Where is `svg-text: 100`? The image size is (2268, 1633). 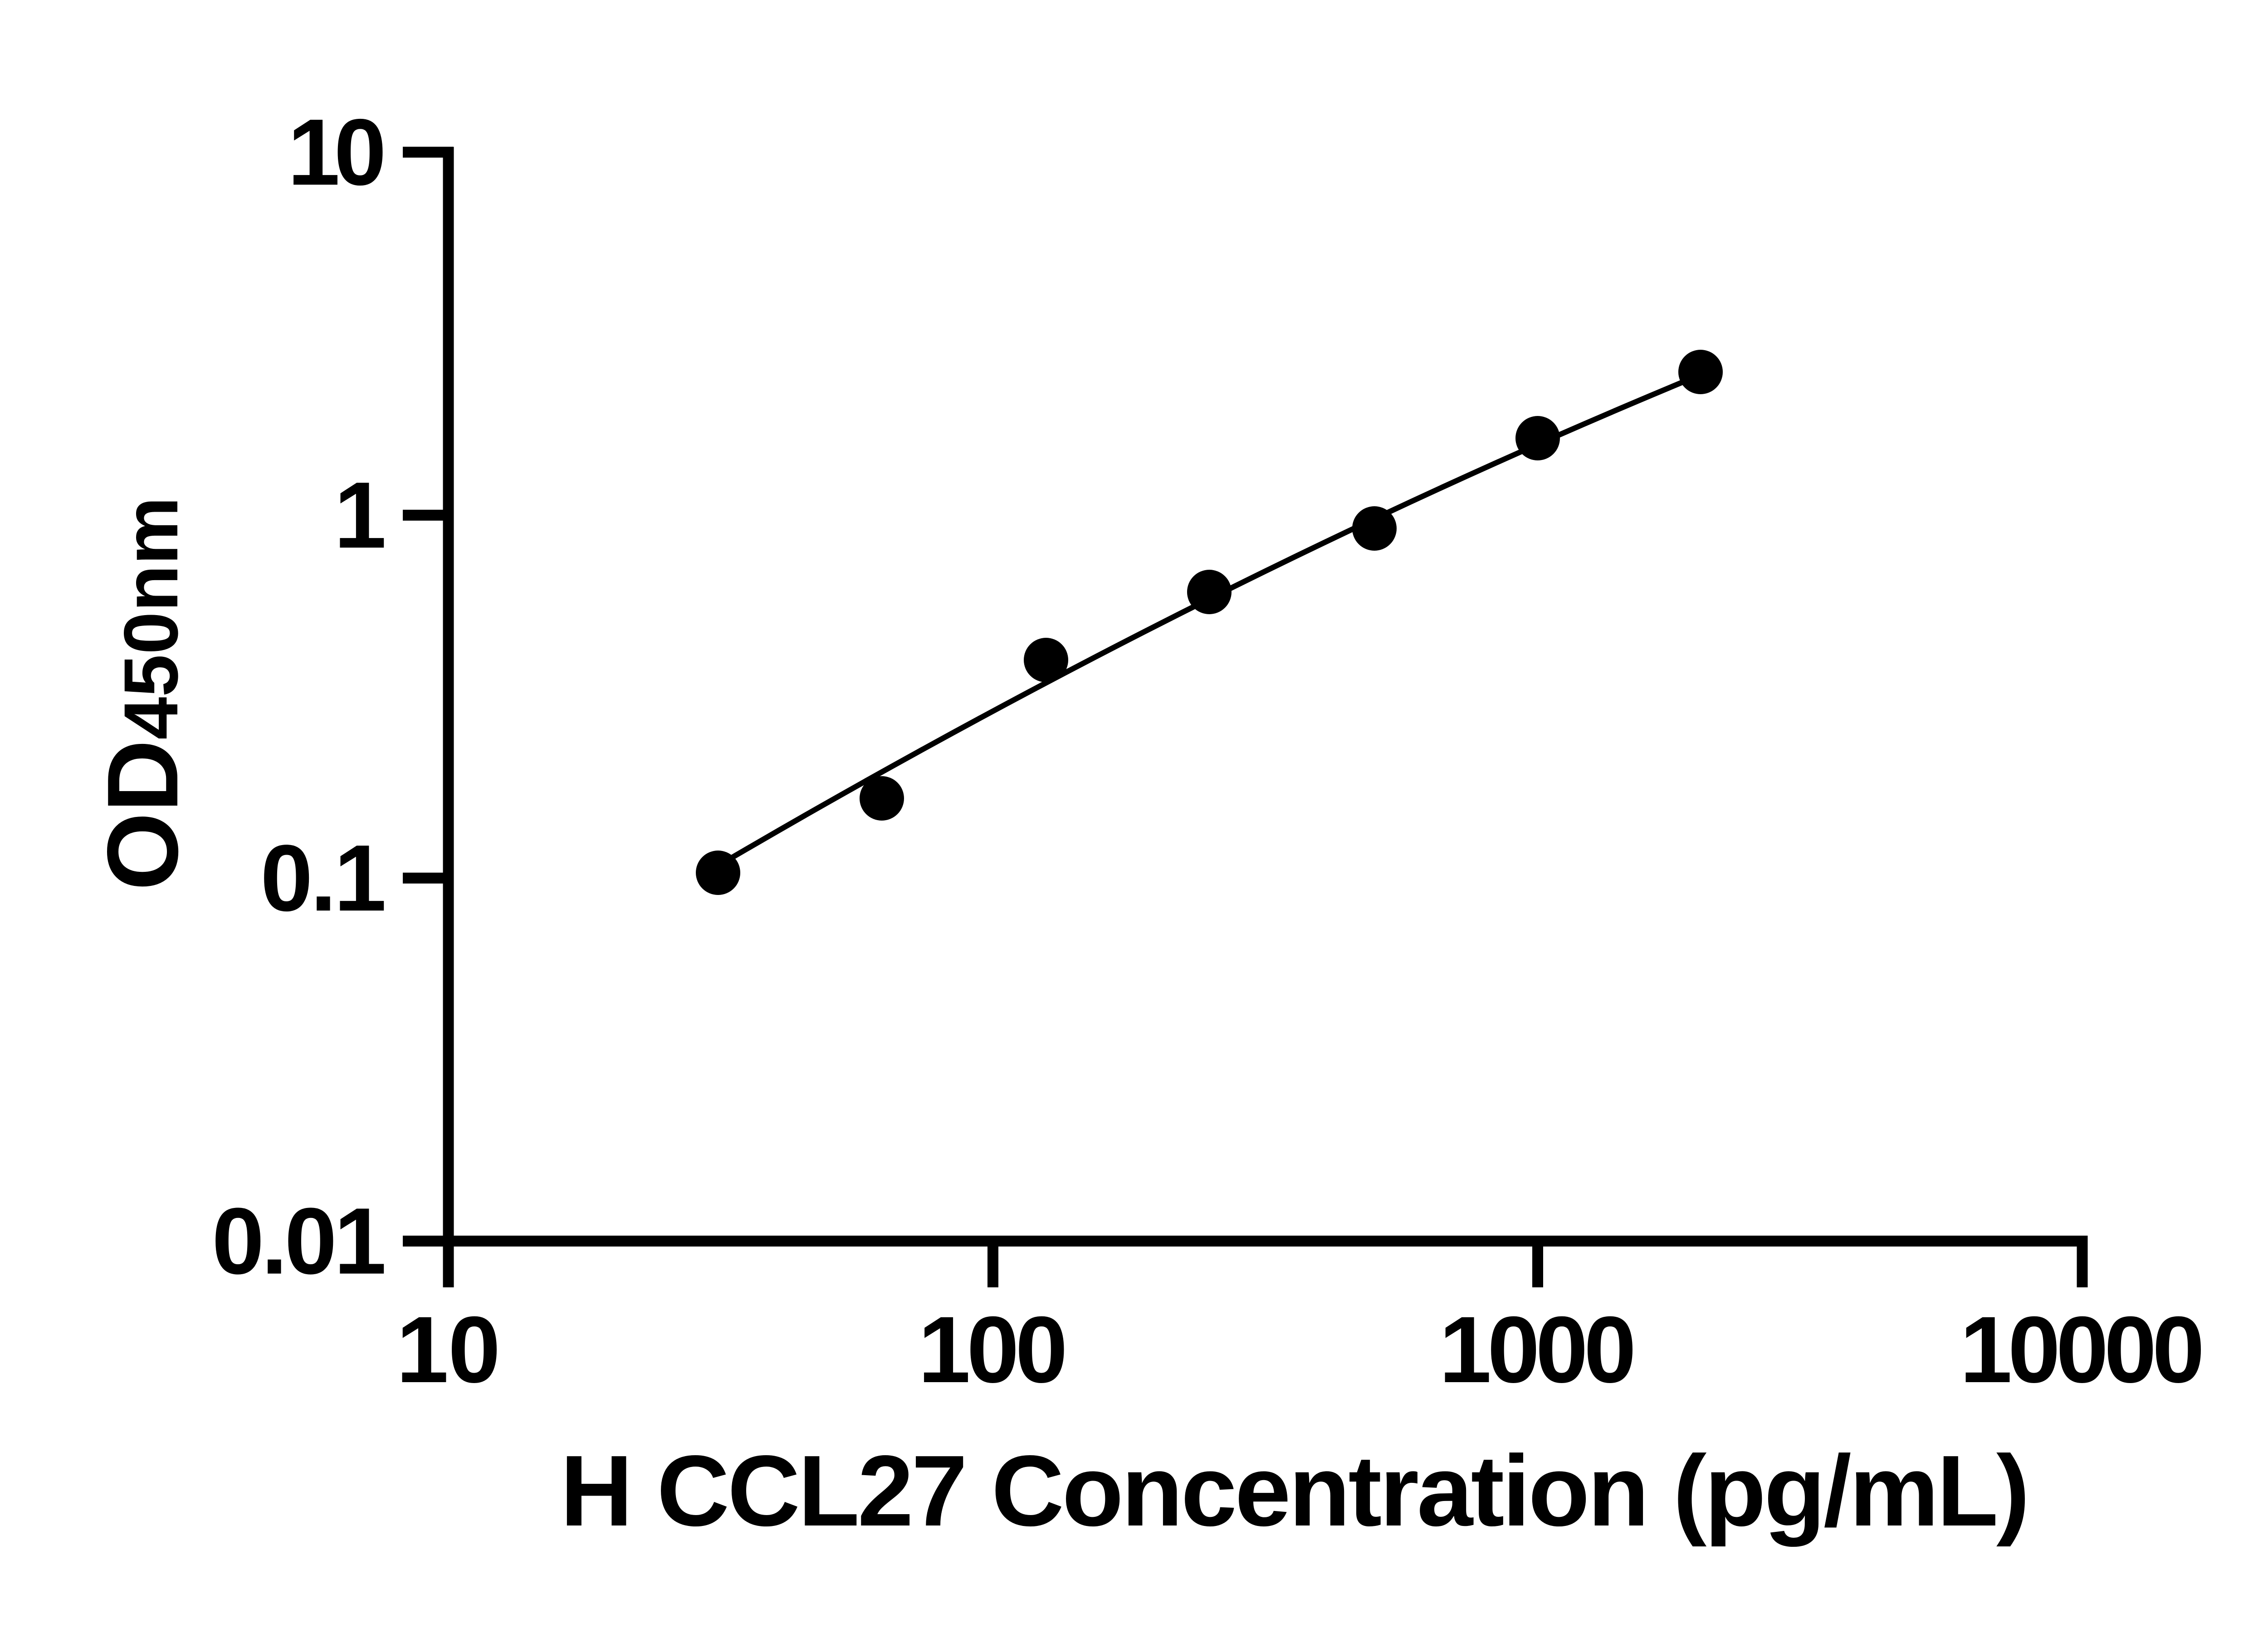
svg-text: 100 is located at coordinates (993, 1350).